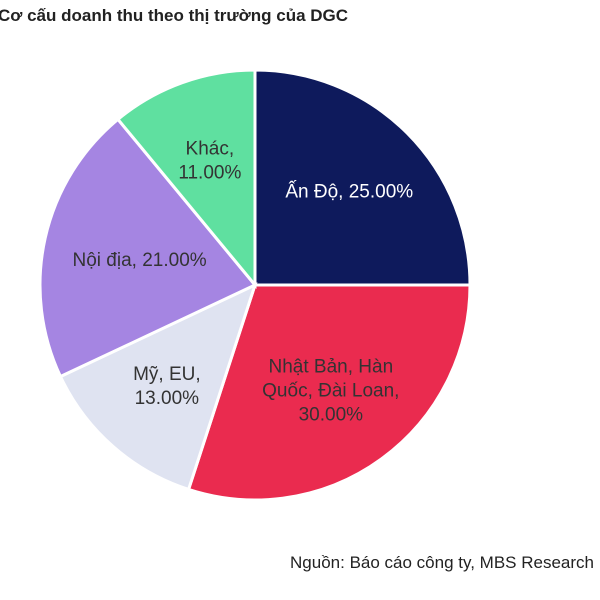 This screenshot has height=600, width=600. Describe the element at coordinates (140, 260) in the screenshot. I see `slice-label-4: Nội địa, 21.00%` at that location.